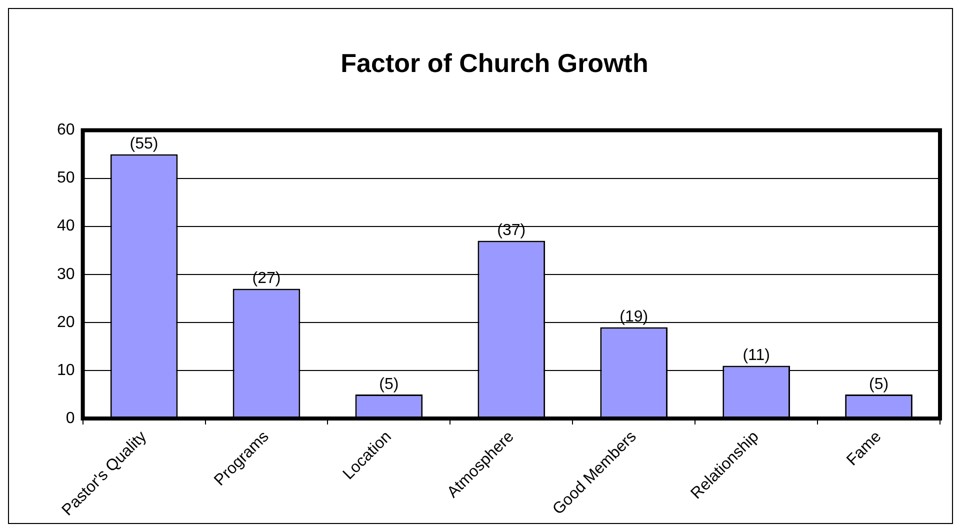 This screenshot has width=961, height=532. I want to click on y-tick-label: 40, so click(66, 226).